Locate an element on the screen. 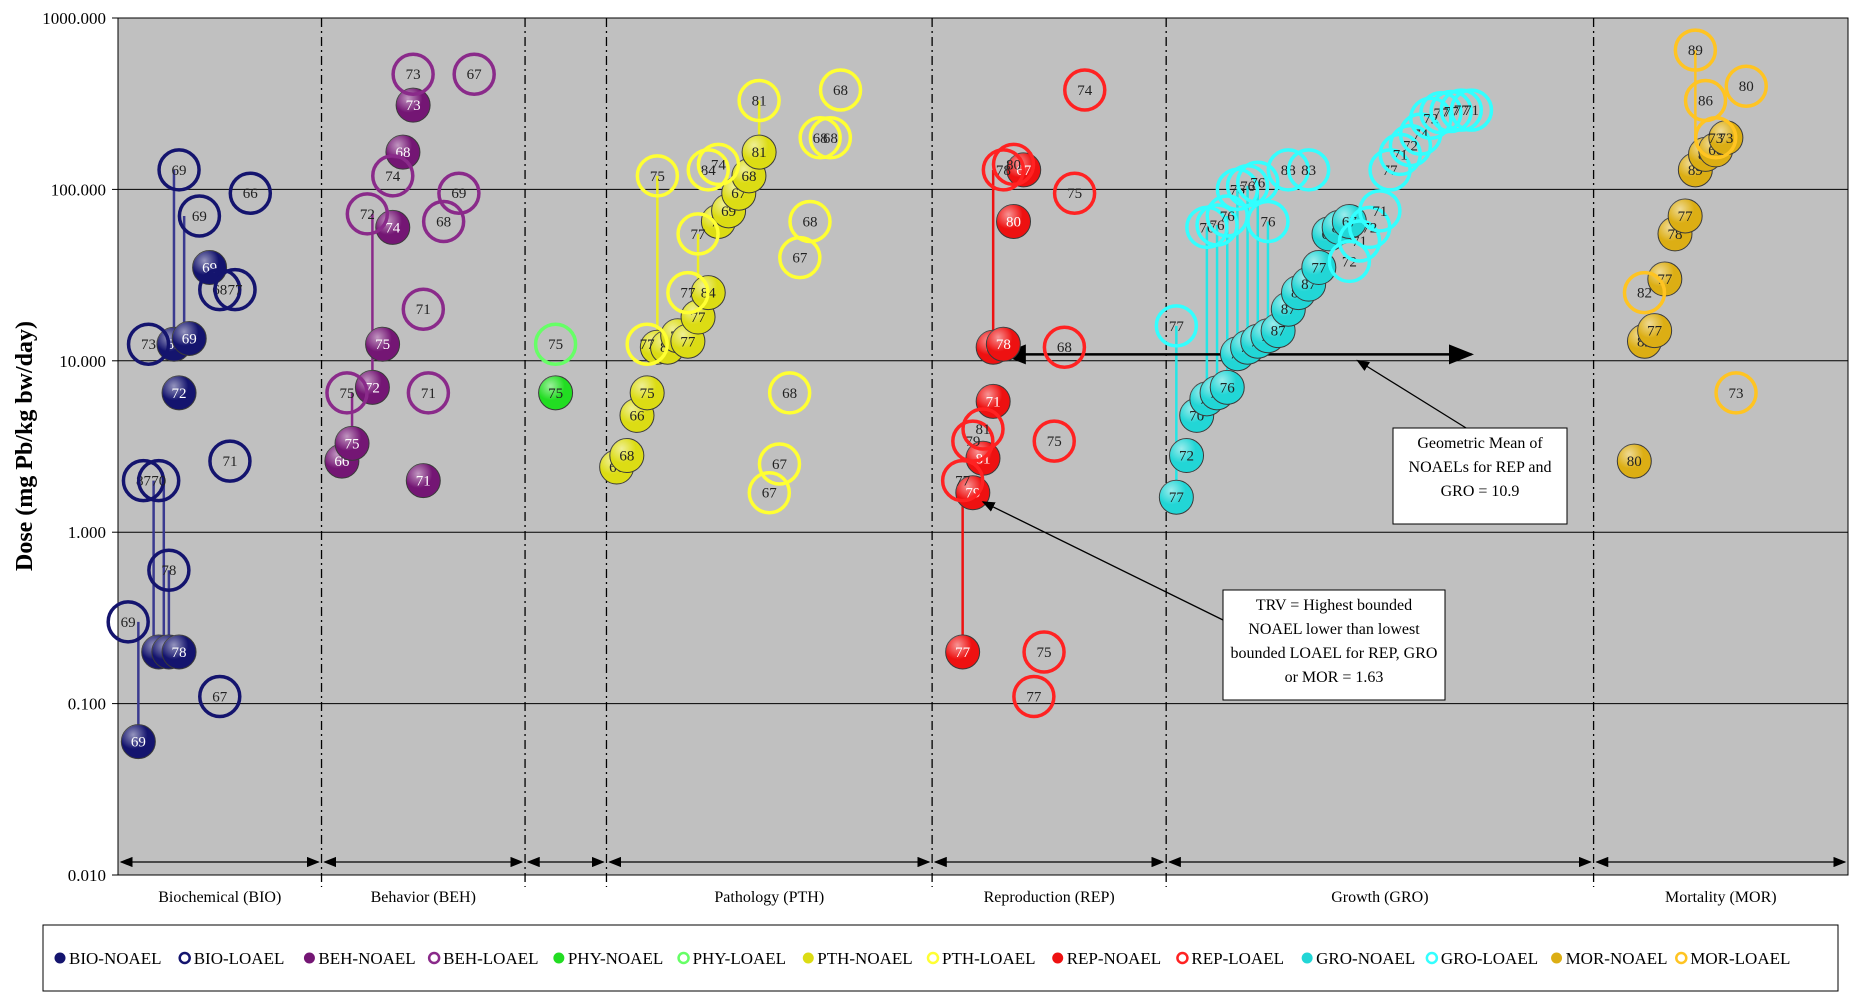  annotation-text: or MOR = 1.63 is located at coordinates (1334, 677).